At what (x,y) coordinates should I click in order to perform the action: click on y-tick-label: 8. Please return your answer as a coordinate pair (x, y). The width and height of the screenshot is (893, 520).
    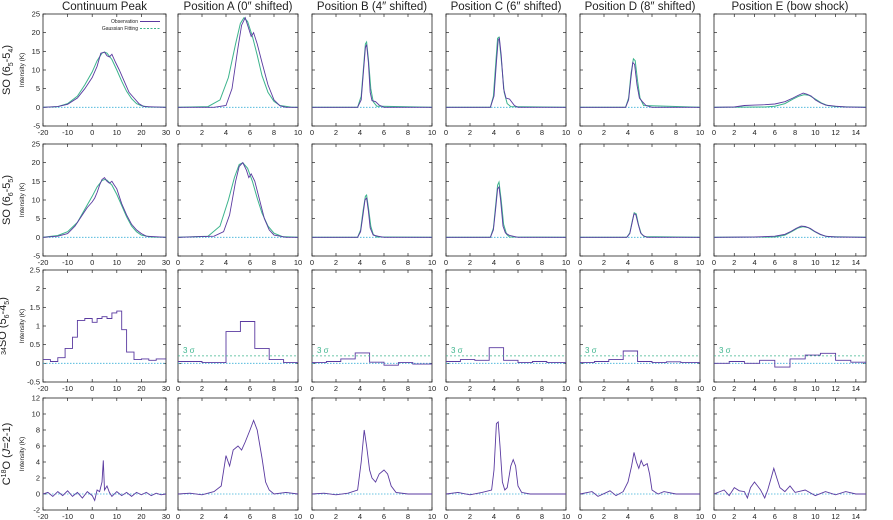
    Looking at the image, I should click on (38, 430).